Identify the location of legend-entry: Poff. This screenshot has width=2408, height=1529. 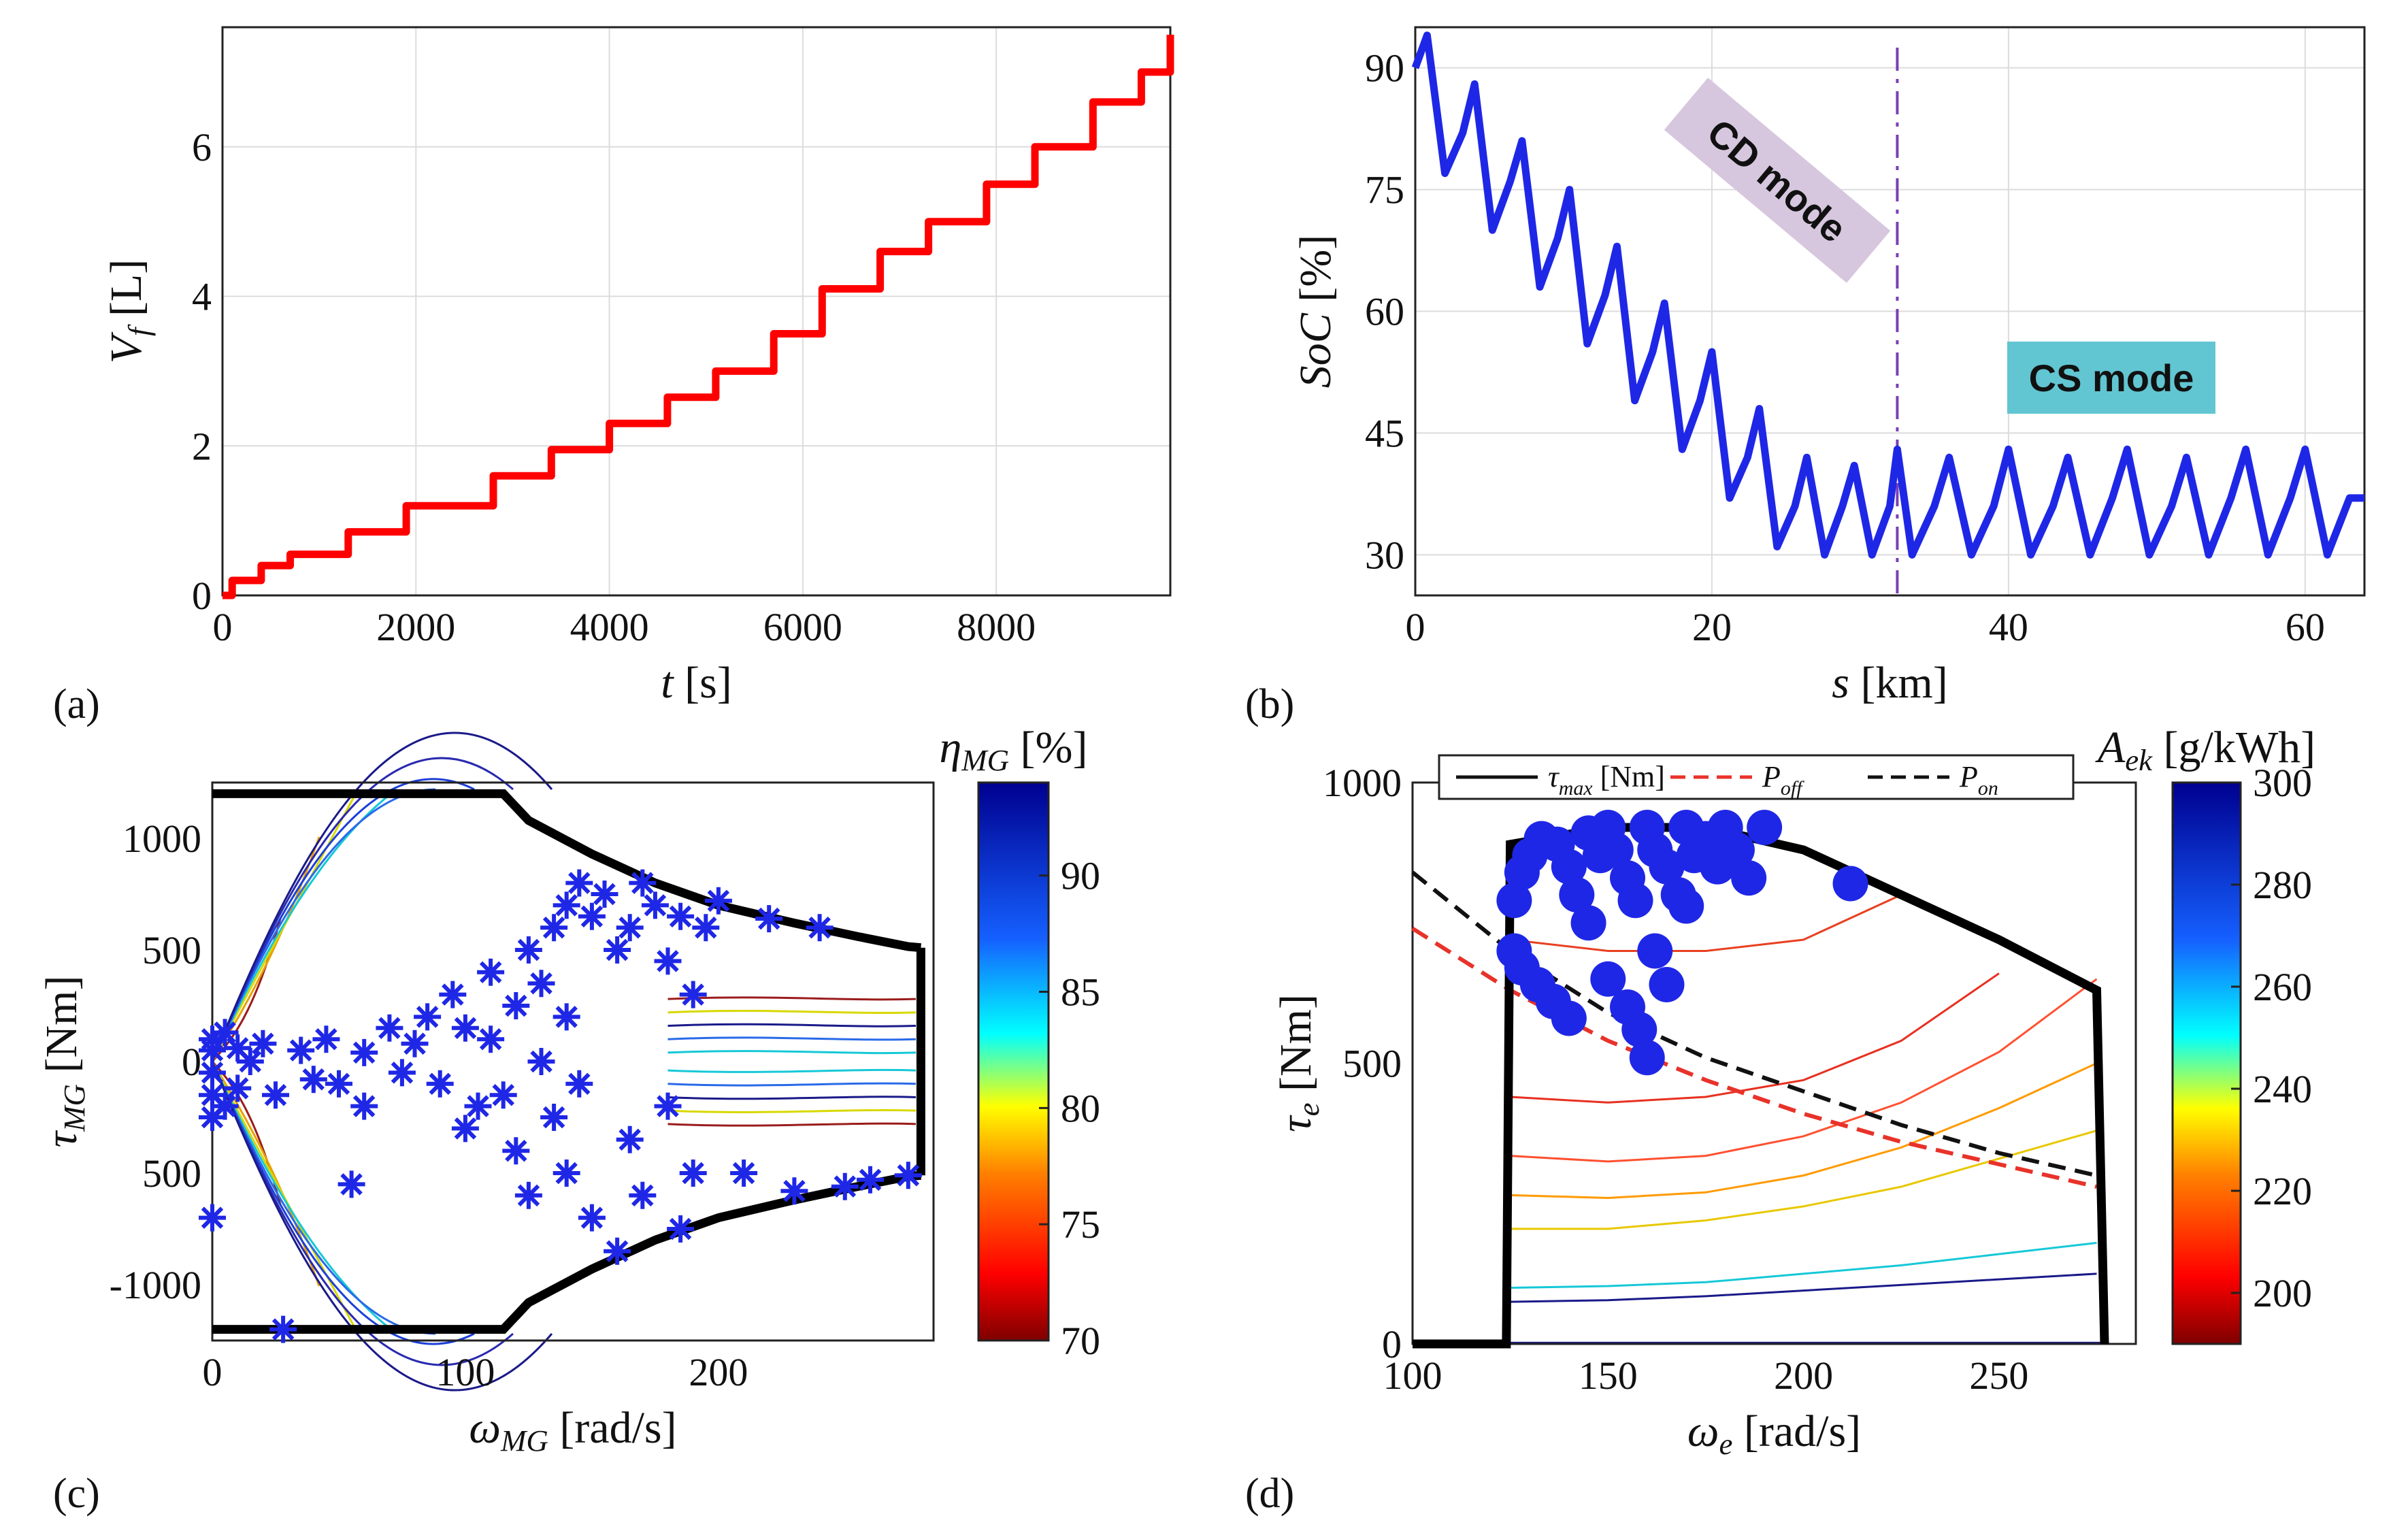
(1783, 780).